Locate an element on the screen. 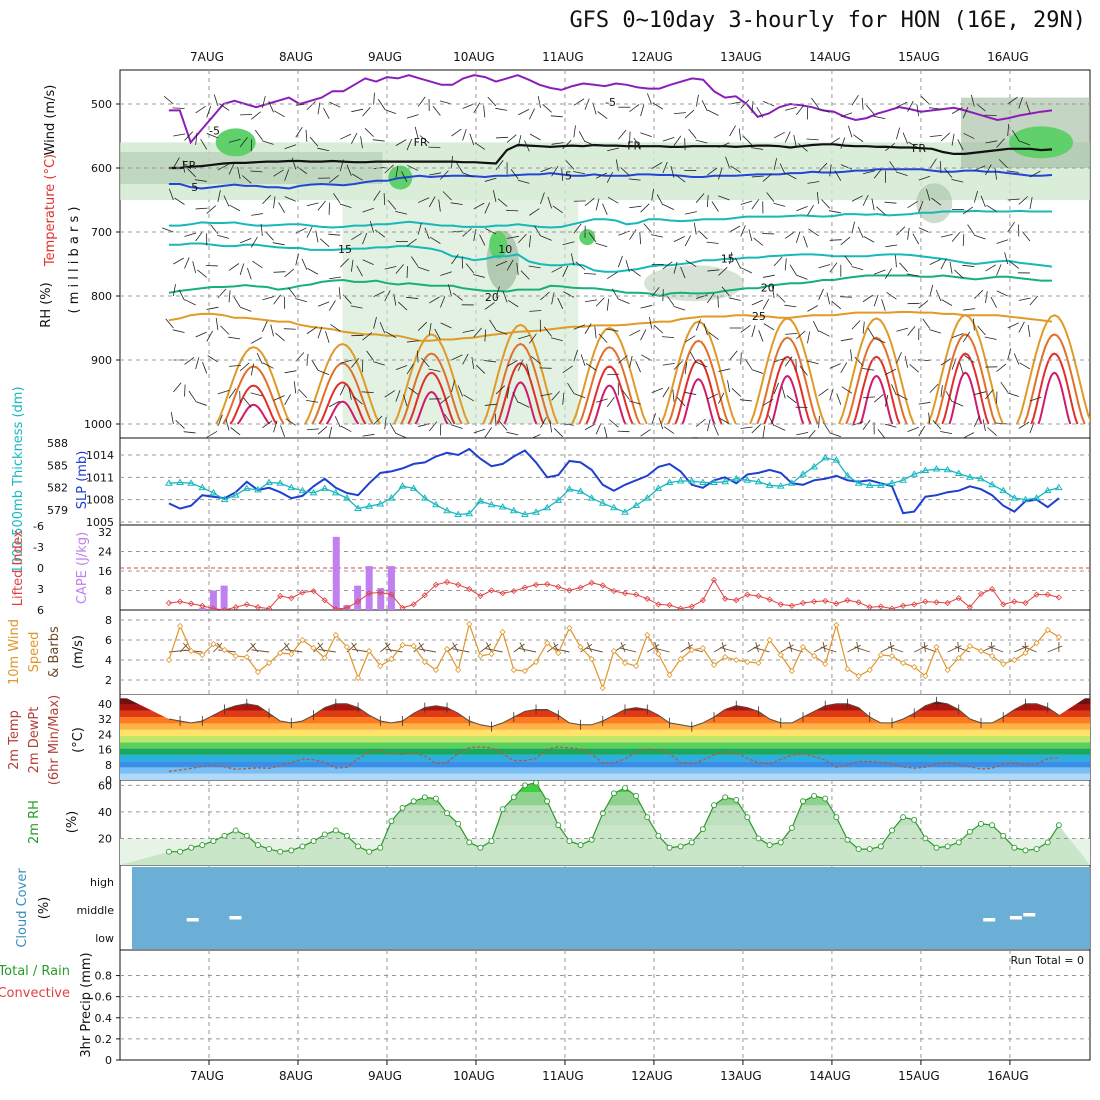 The height and width of the screenshot is (1100, 1100). cape-tick: 24 is located at coordinates (105, 552).